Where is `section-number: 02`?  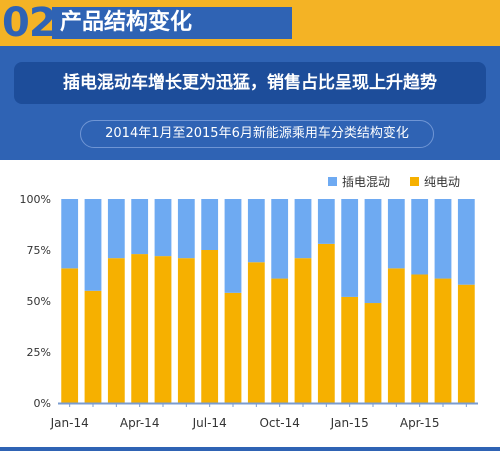 section-number: 02 is located at coordinates (29, 23).